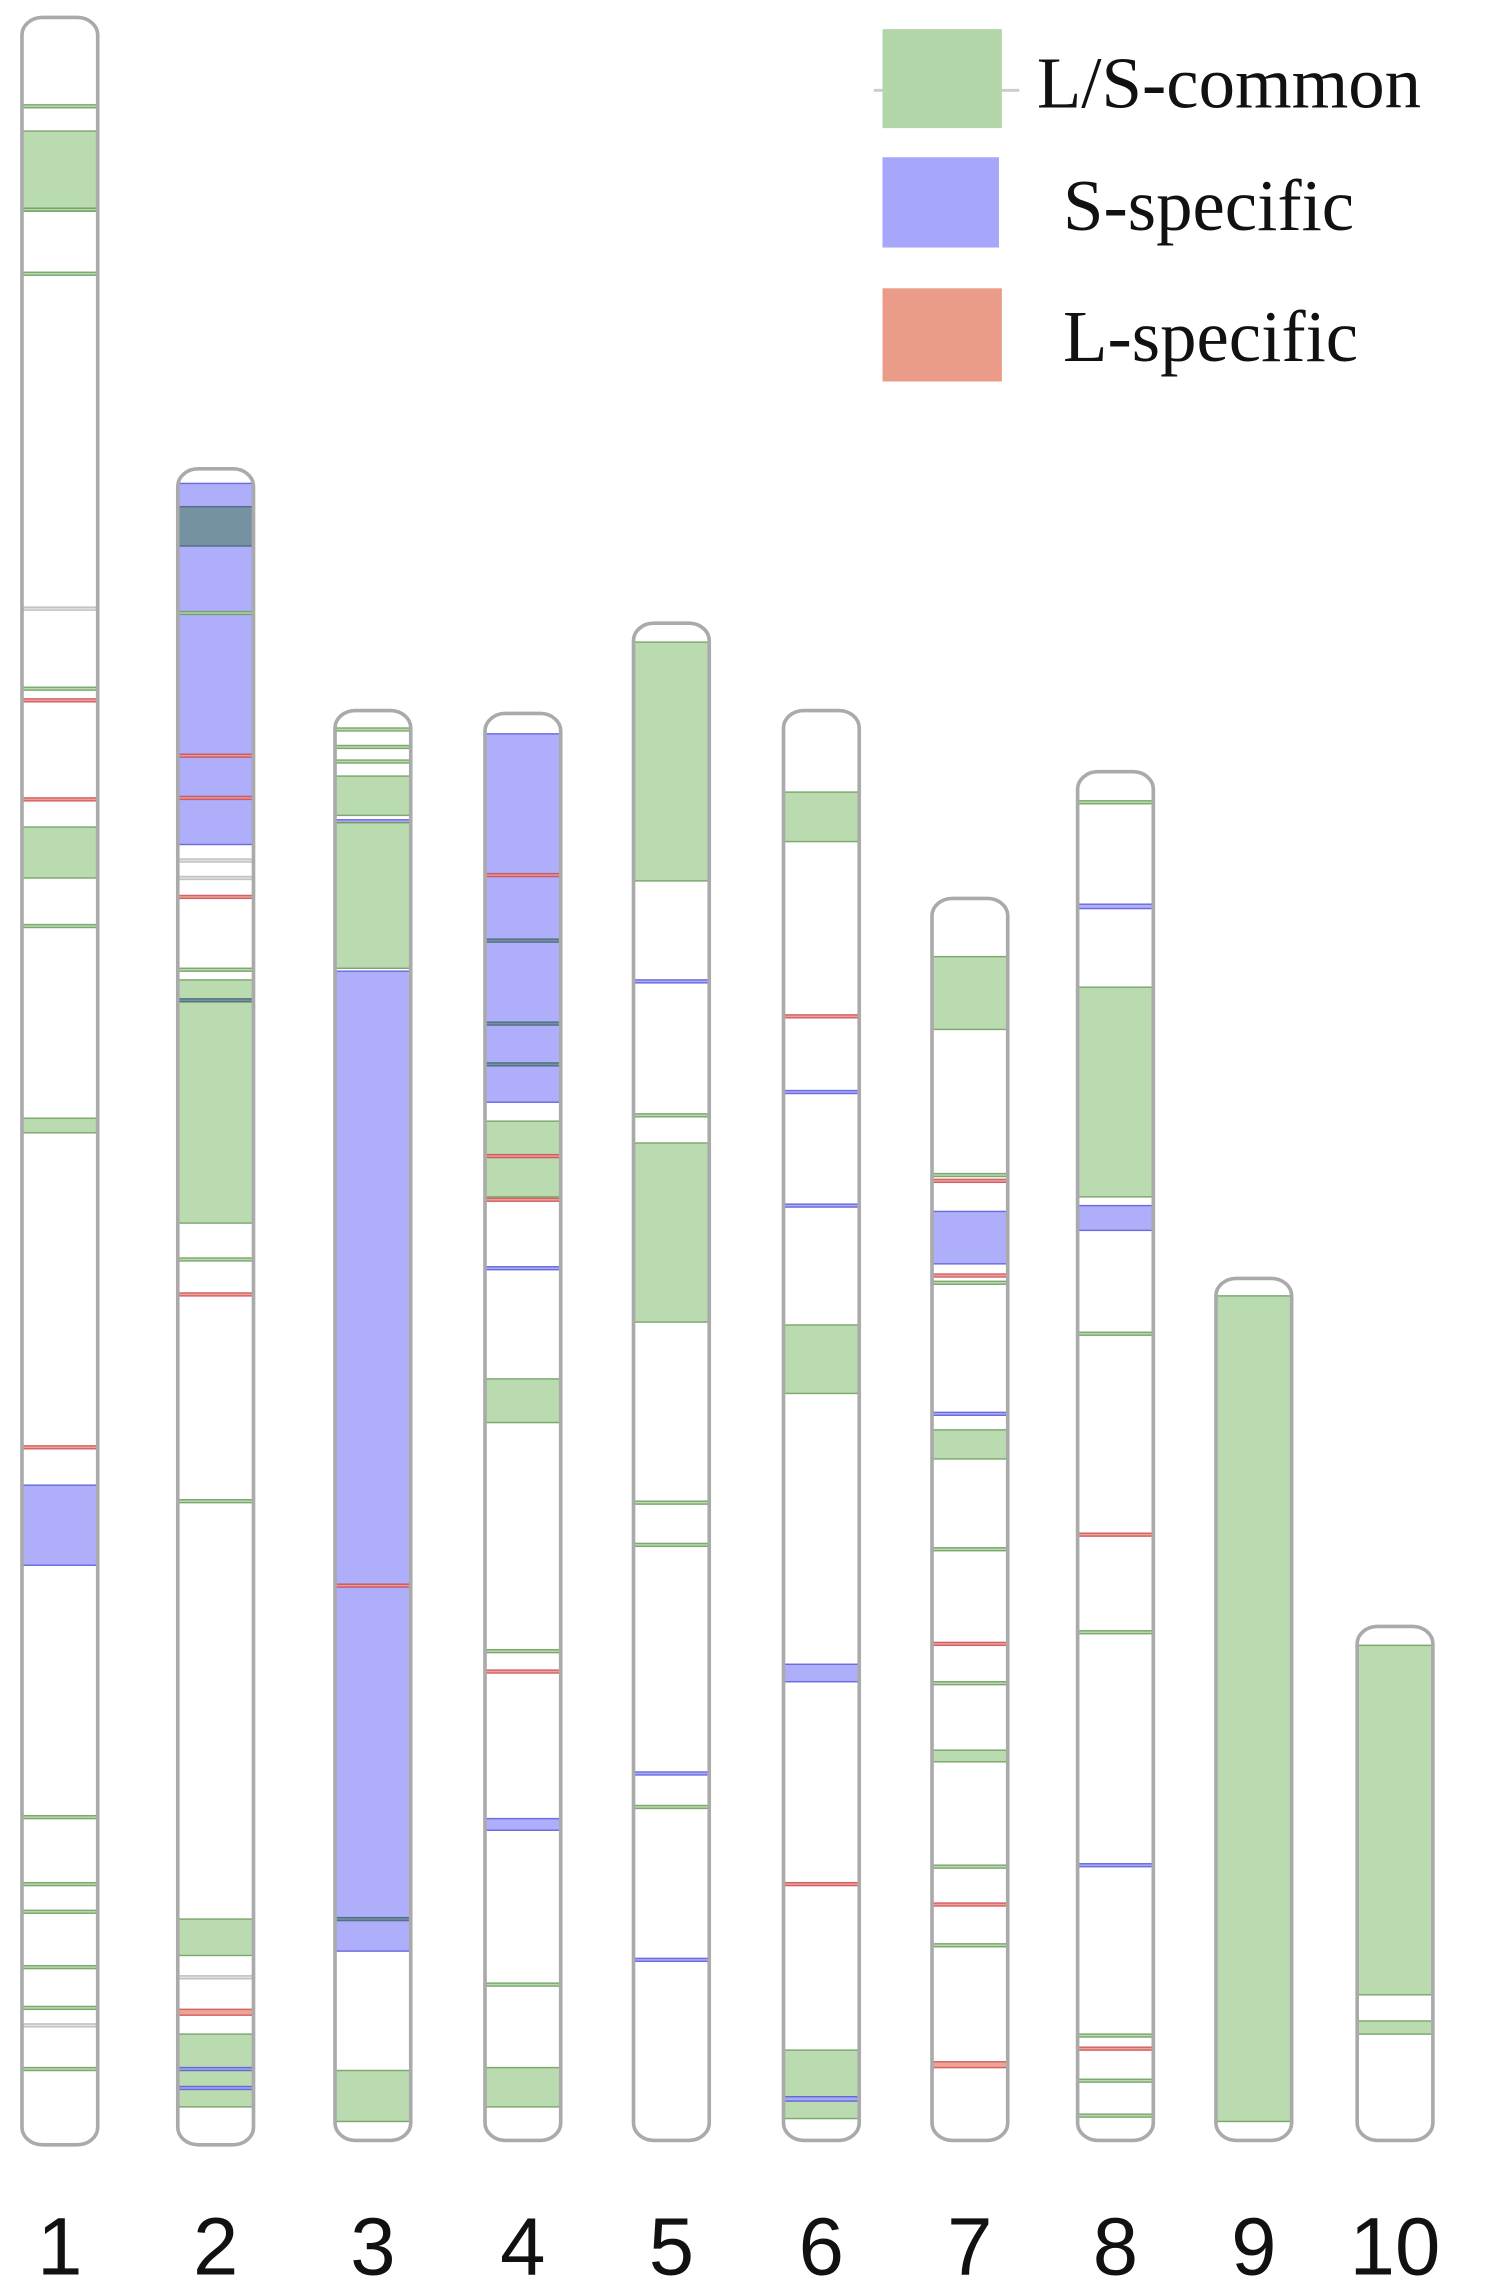  Describe the element at coordinates (1208, 205) in the screenshot. I see `legend-label: S-specific` at that location.